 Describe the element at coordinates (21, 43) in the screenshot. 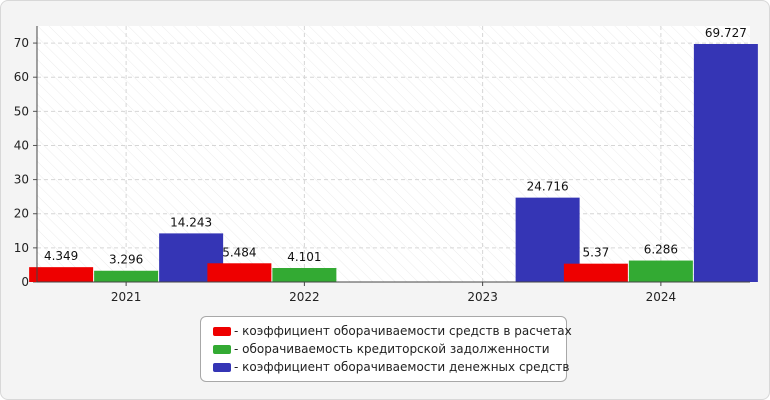

I see `y-tick-label: 70` at that location.